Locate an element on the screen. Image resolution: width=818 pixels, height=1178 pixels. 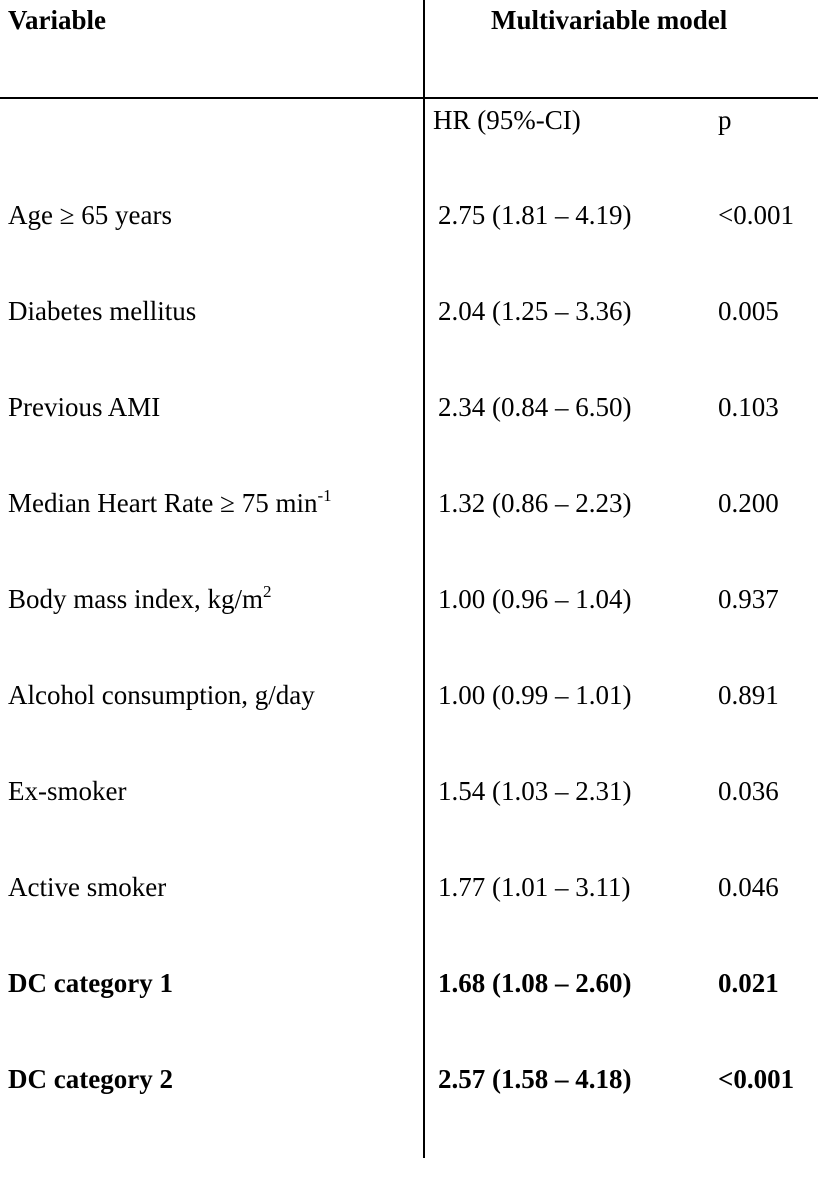
column-divider is located at coordinates (424, 579).